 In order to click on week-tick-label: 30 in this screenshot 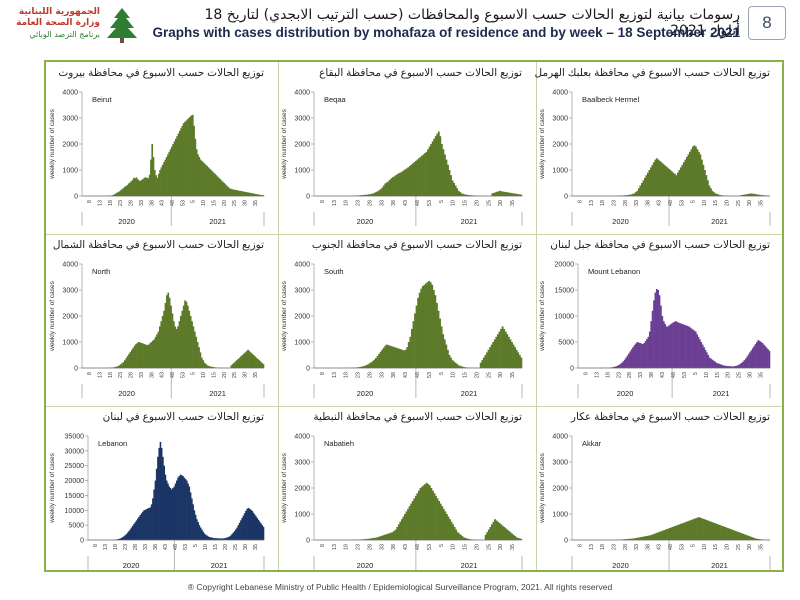, I will do `click(246, 547)`.